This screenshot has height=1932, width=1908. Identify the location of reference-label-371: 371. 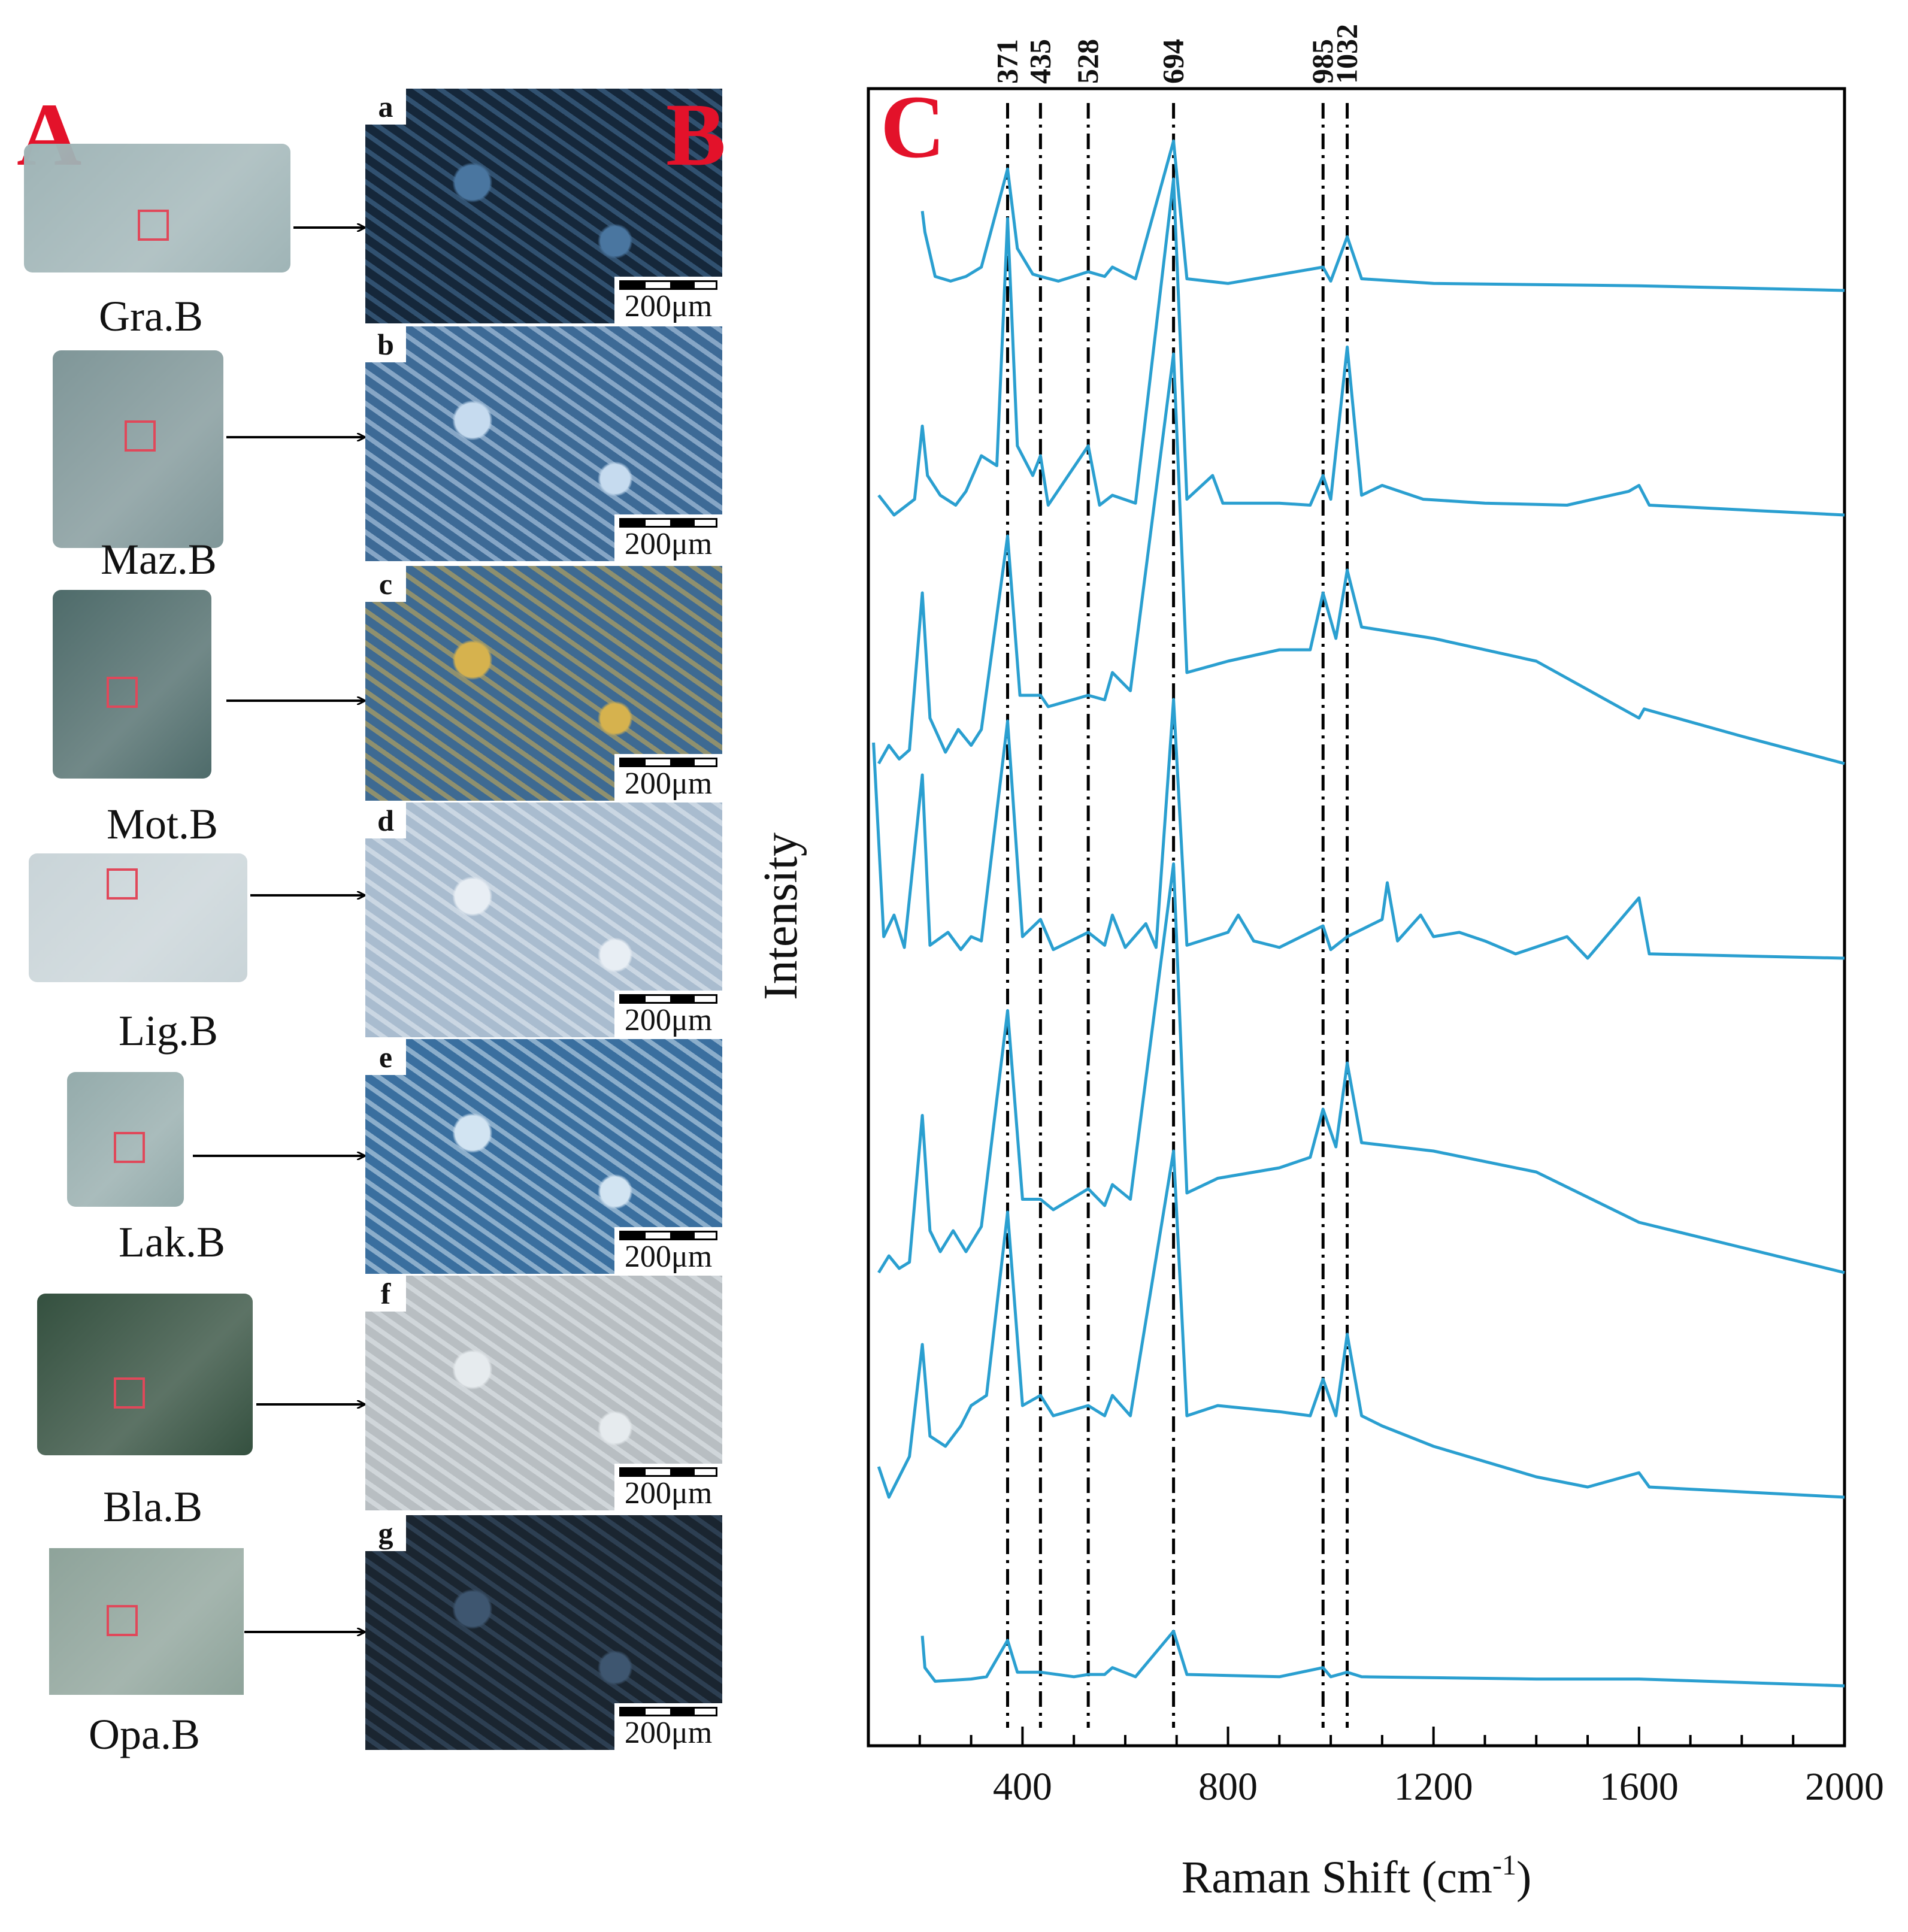
(1006, 61).